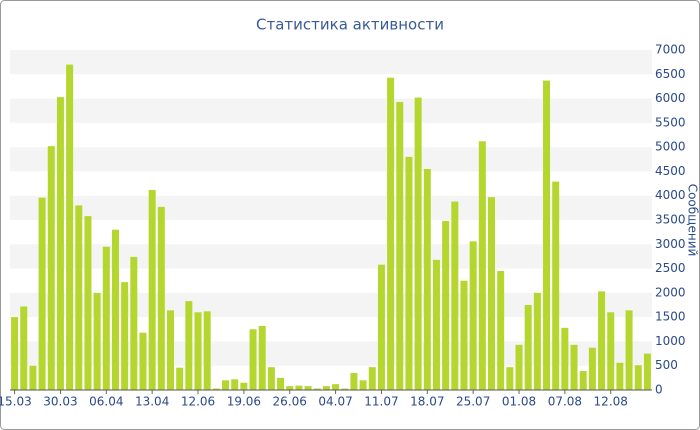 This screenshot has height=430, width=700. Describe the element at coordinates (693, 220) in the screenshot. I see `y-axis-label: Сообщений` at that location.